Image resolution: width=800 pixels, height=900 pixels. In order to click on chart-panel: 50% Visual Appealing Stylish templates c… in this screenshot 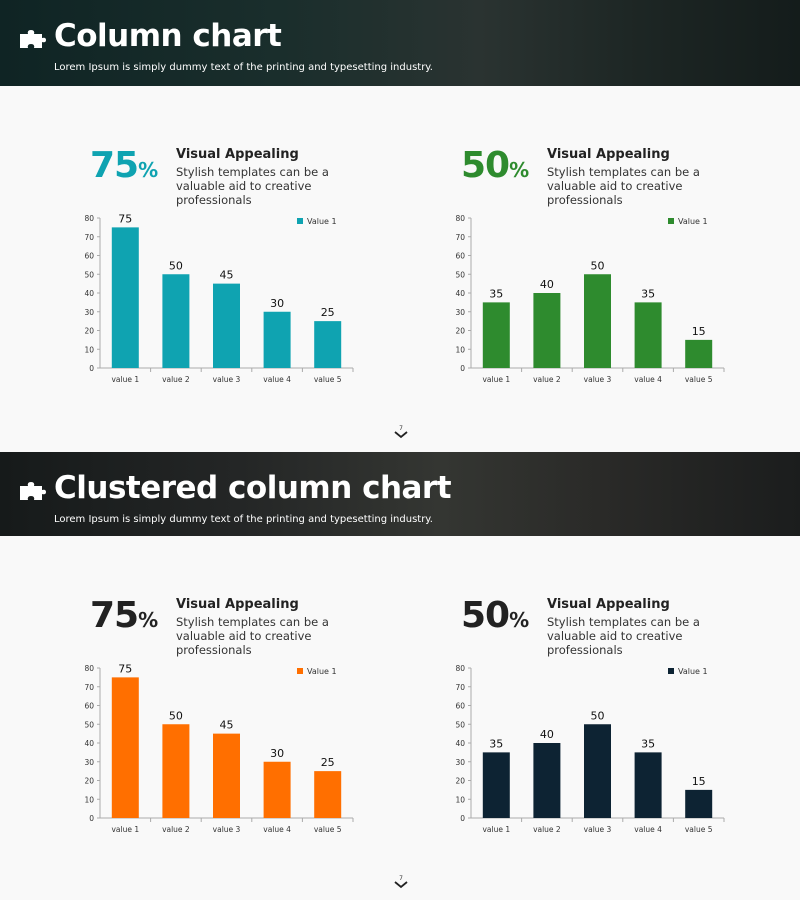, I will do `click(605, 270)`.